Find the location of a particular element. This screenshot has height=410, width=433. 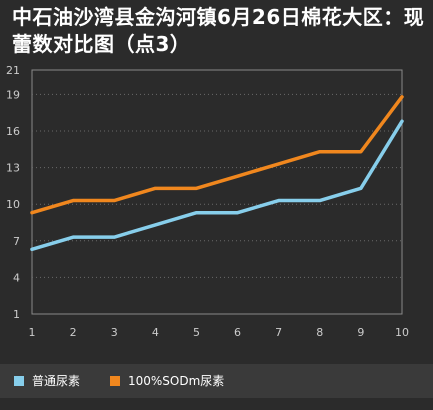

y-tick-label: 19 is located at coordinates (13, 94).